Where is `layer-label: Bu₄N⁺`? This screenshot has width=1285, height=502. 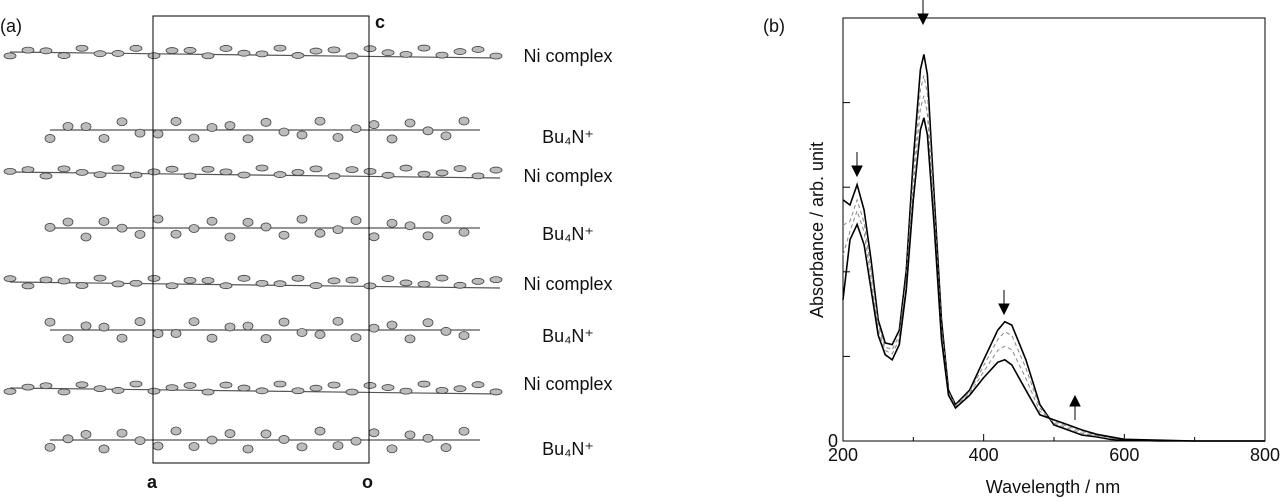
layer-label: Bu₄N⁺ is located at coordinates (568, 449).